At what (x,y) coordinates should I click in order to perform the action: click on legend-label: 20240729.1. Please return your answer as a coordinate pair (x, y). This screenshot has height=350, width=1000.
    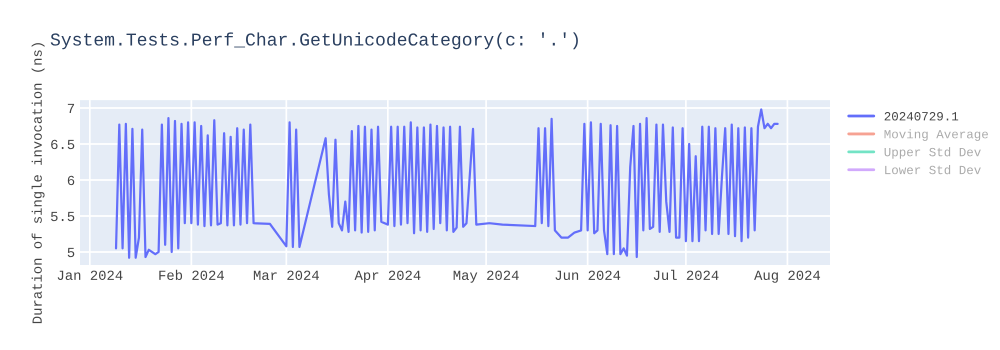
    Looking at the image, I should click on (921, 116).